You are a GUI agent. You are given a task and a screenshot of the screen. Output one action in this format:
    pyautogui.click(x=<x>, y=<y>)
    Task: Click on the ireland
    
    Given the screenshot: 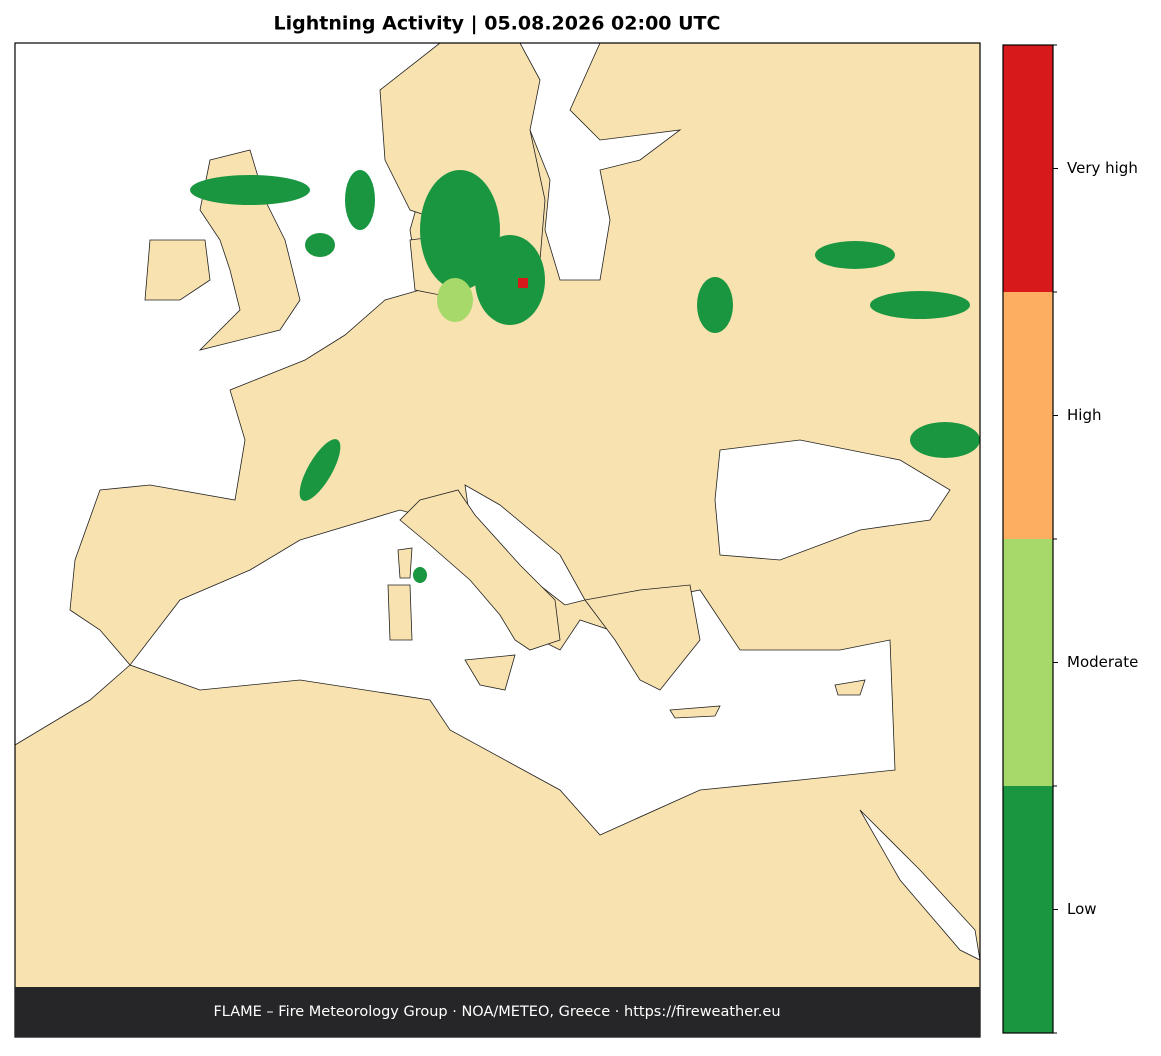 What is the action you would take?
    pyautogui.click(x=177, y=270)
    